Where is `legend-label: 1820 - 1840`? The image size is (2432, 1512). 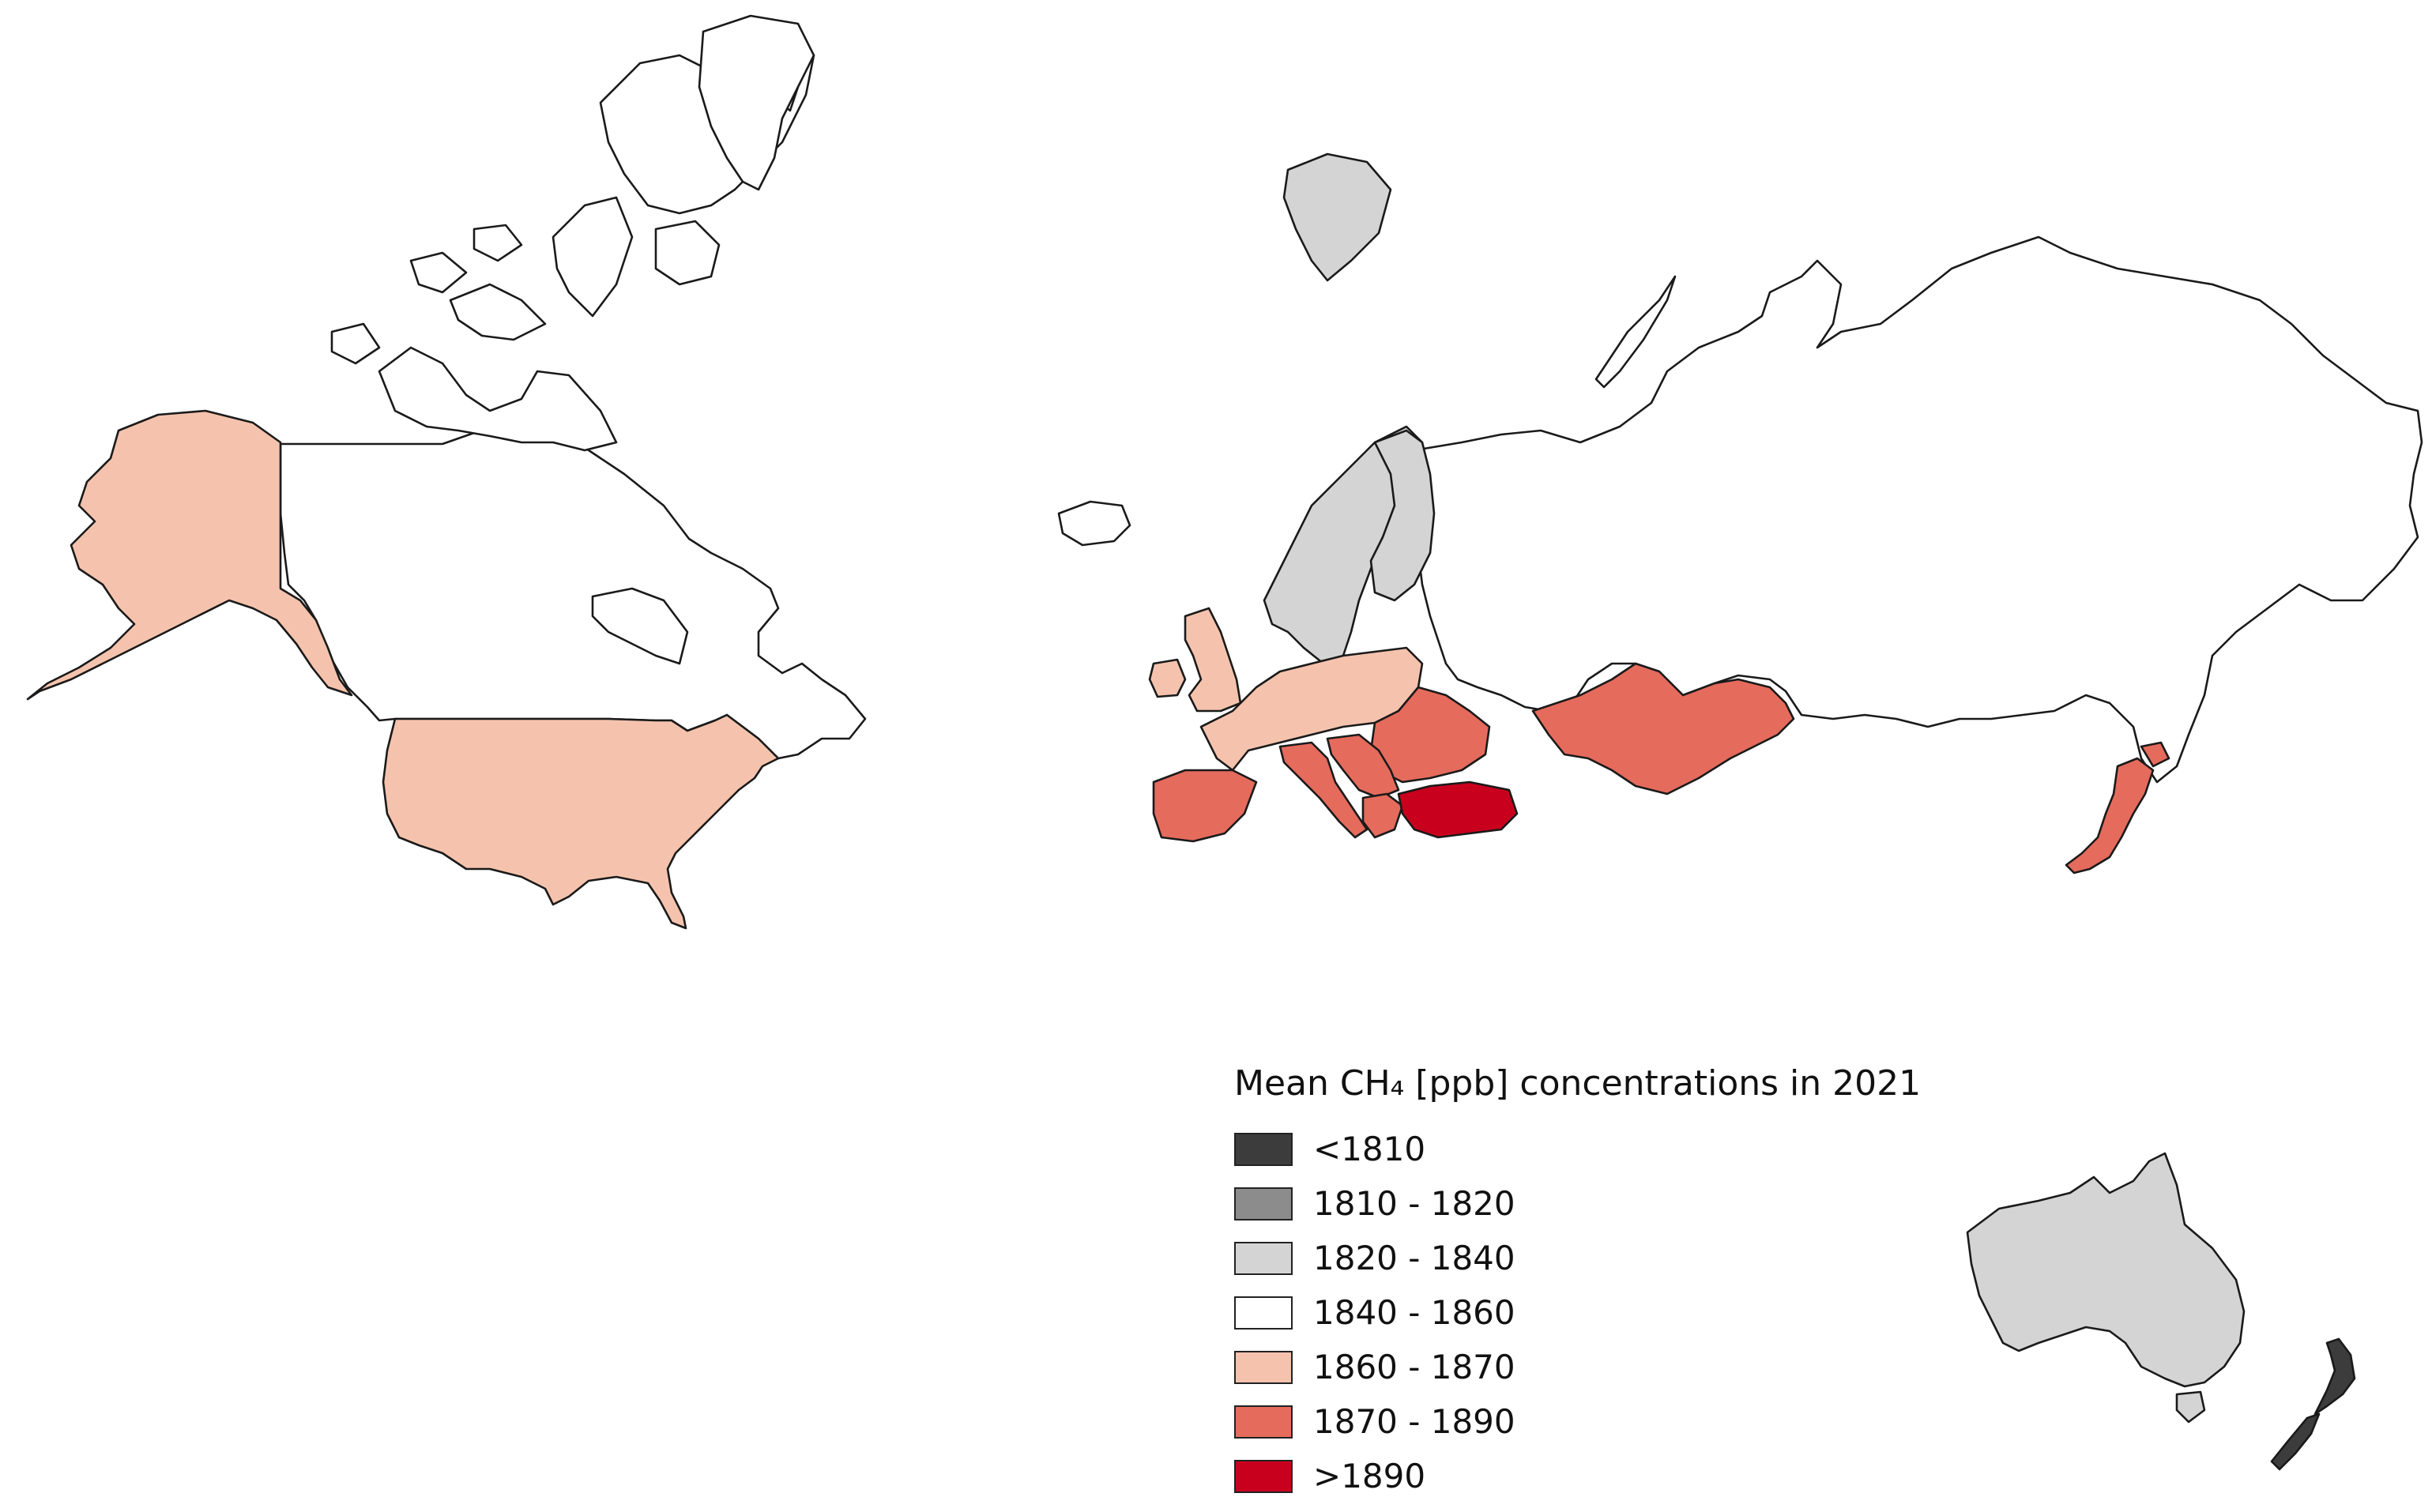
legend-label: 1820 - 1840 is located at coordinates (1414, 1258).